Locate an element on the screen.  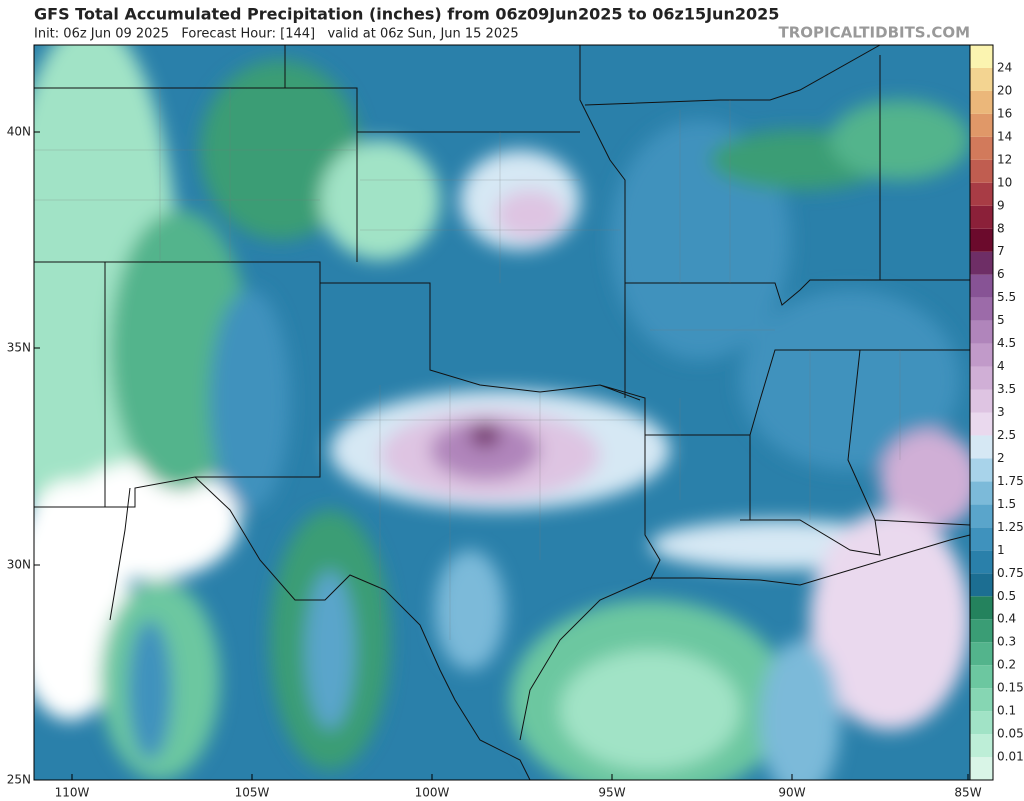
colorbar-label: 0.01 is located at coordinates (1010, 757).